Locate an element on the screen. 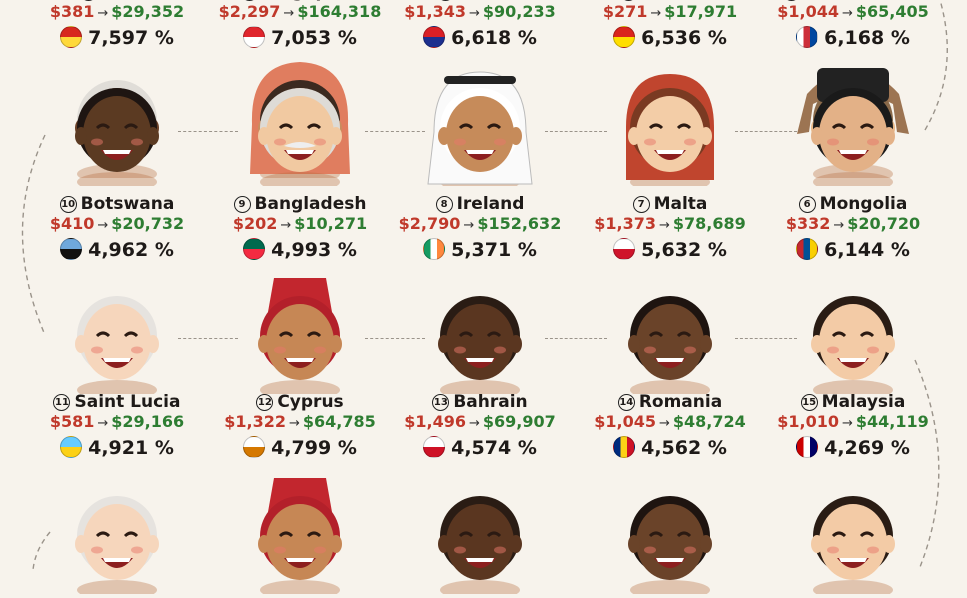 This screenshot has height=598, width=967. saint-lucia-flag-icon is located at coordinates (71, 447).